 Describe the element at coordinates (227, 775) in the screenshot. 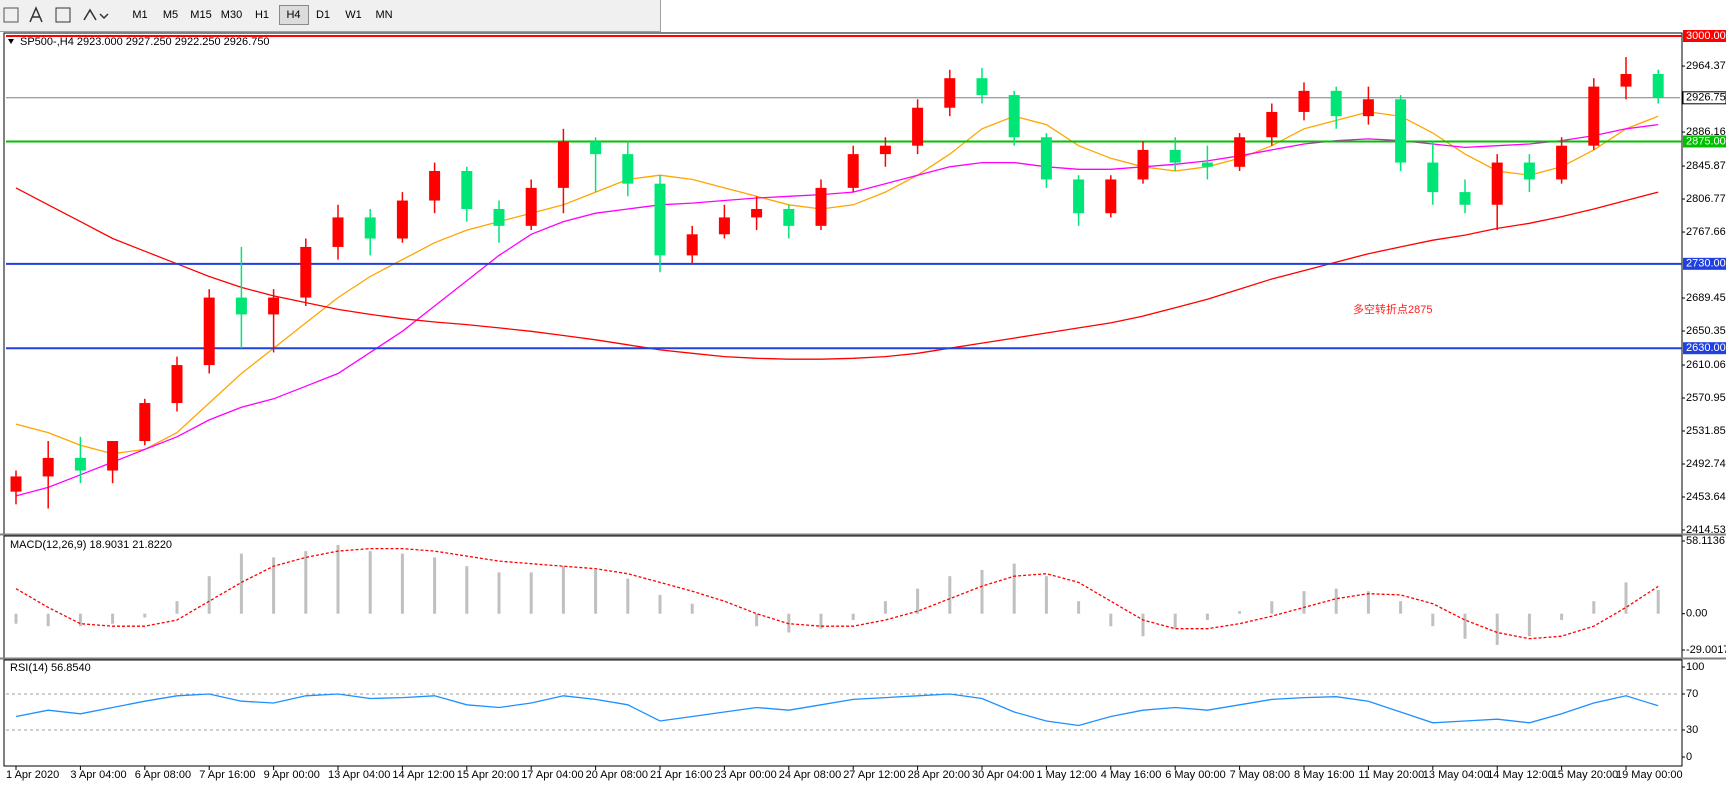

I see `x-tick-label: 7 Apr 16:00` at that location.